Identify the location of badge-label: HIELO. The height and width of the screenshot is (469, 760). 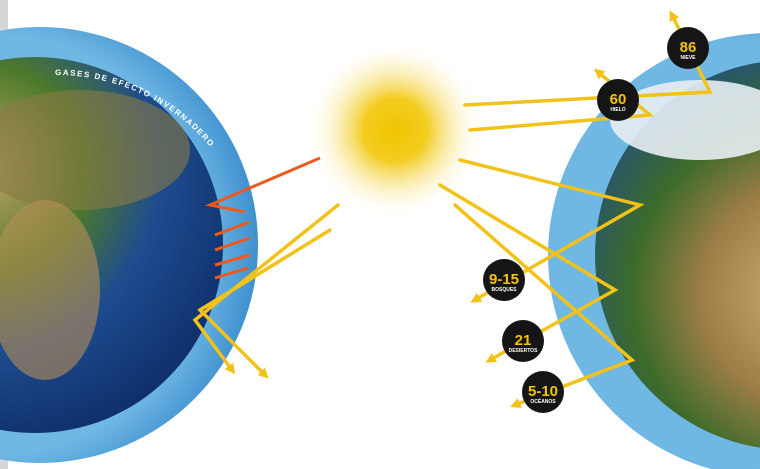
(617, 110).